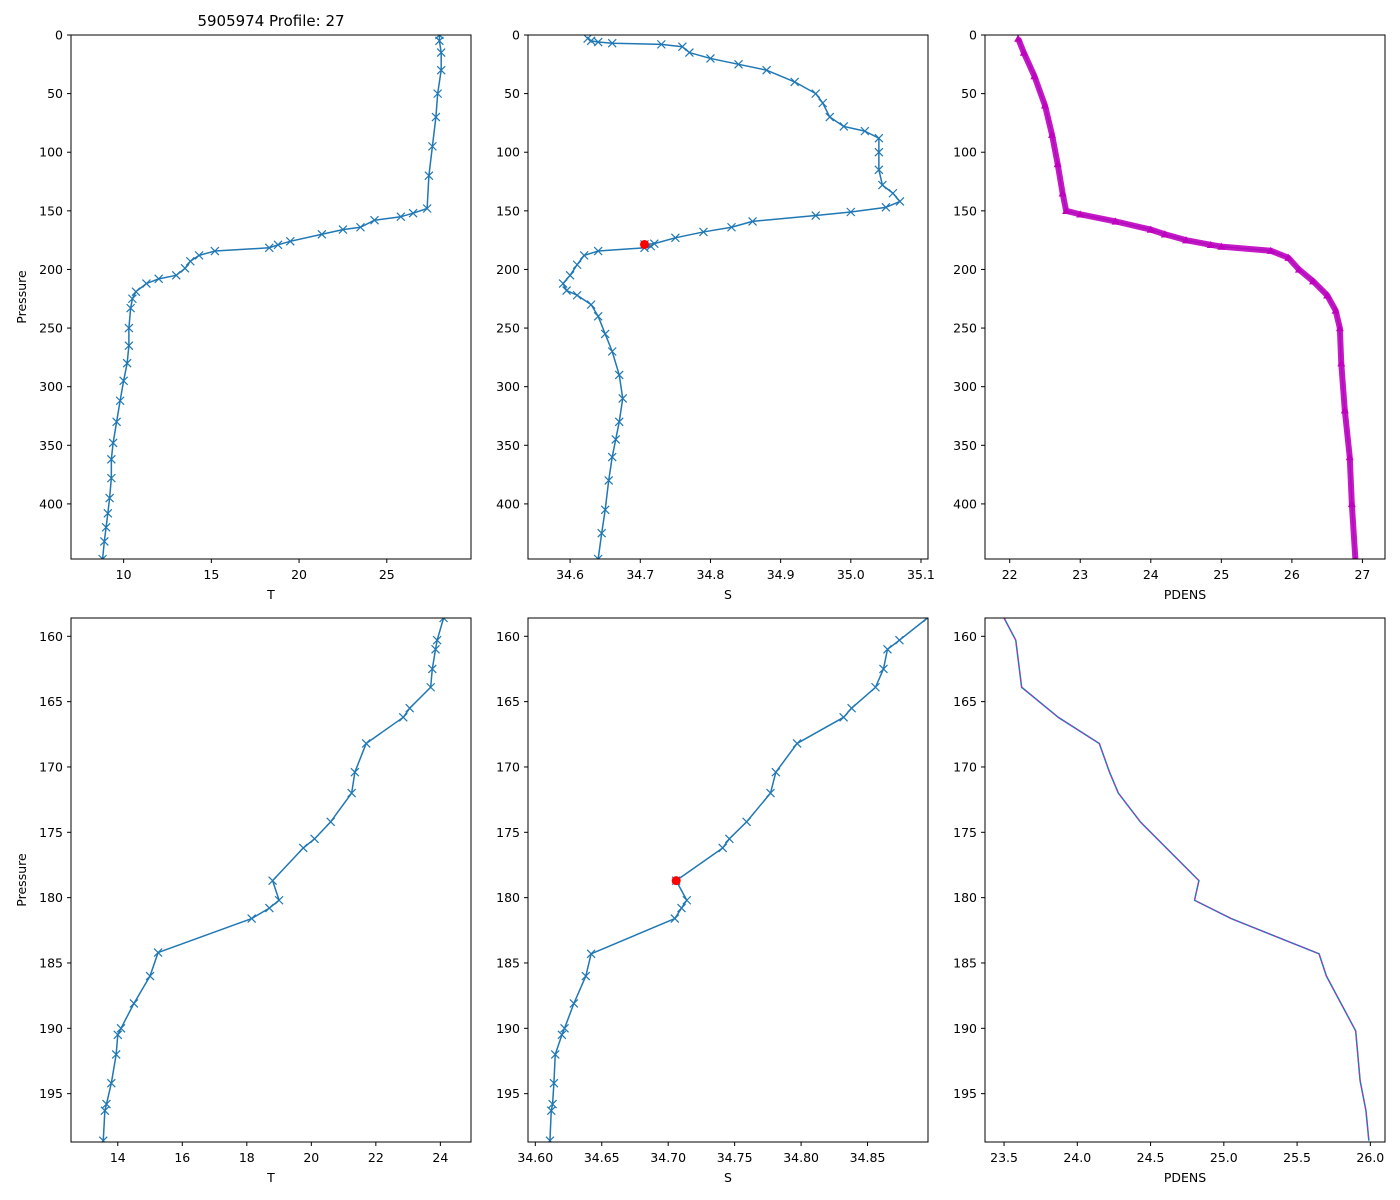 The width and height of the screenshot is (1400, 1200). I want to click on x-tick-label: 35.1, so click(921, 574).